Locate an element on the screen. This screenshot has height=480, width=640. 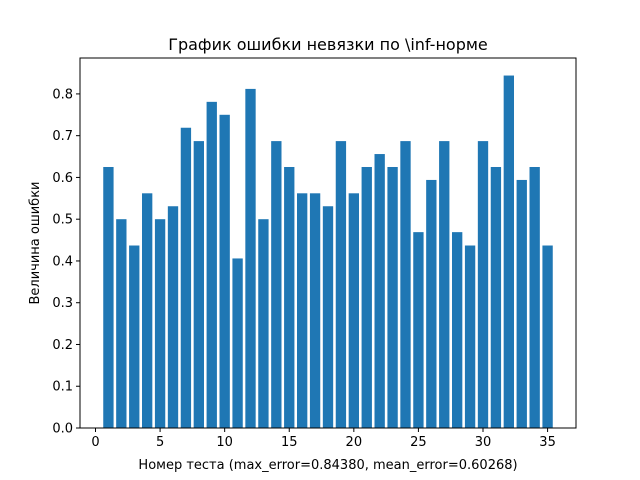
x-tick-label: 25 is located at coordinates (418, 442).